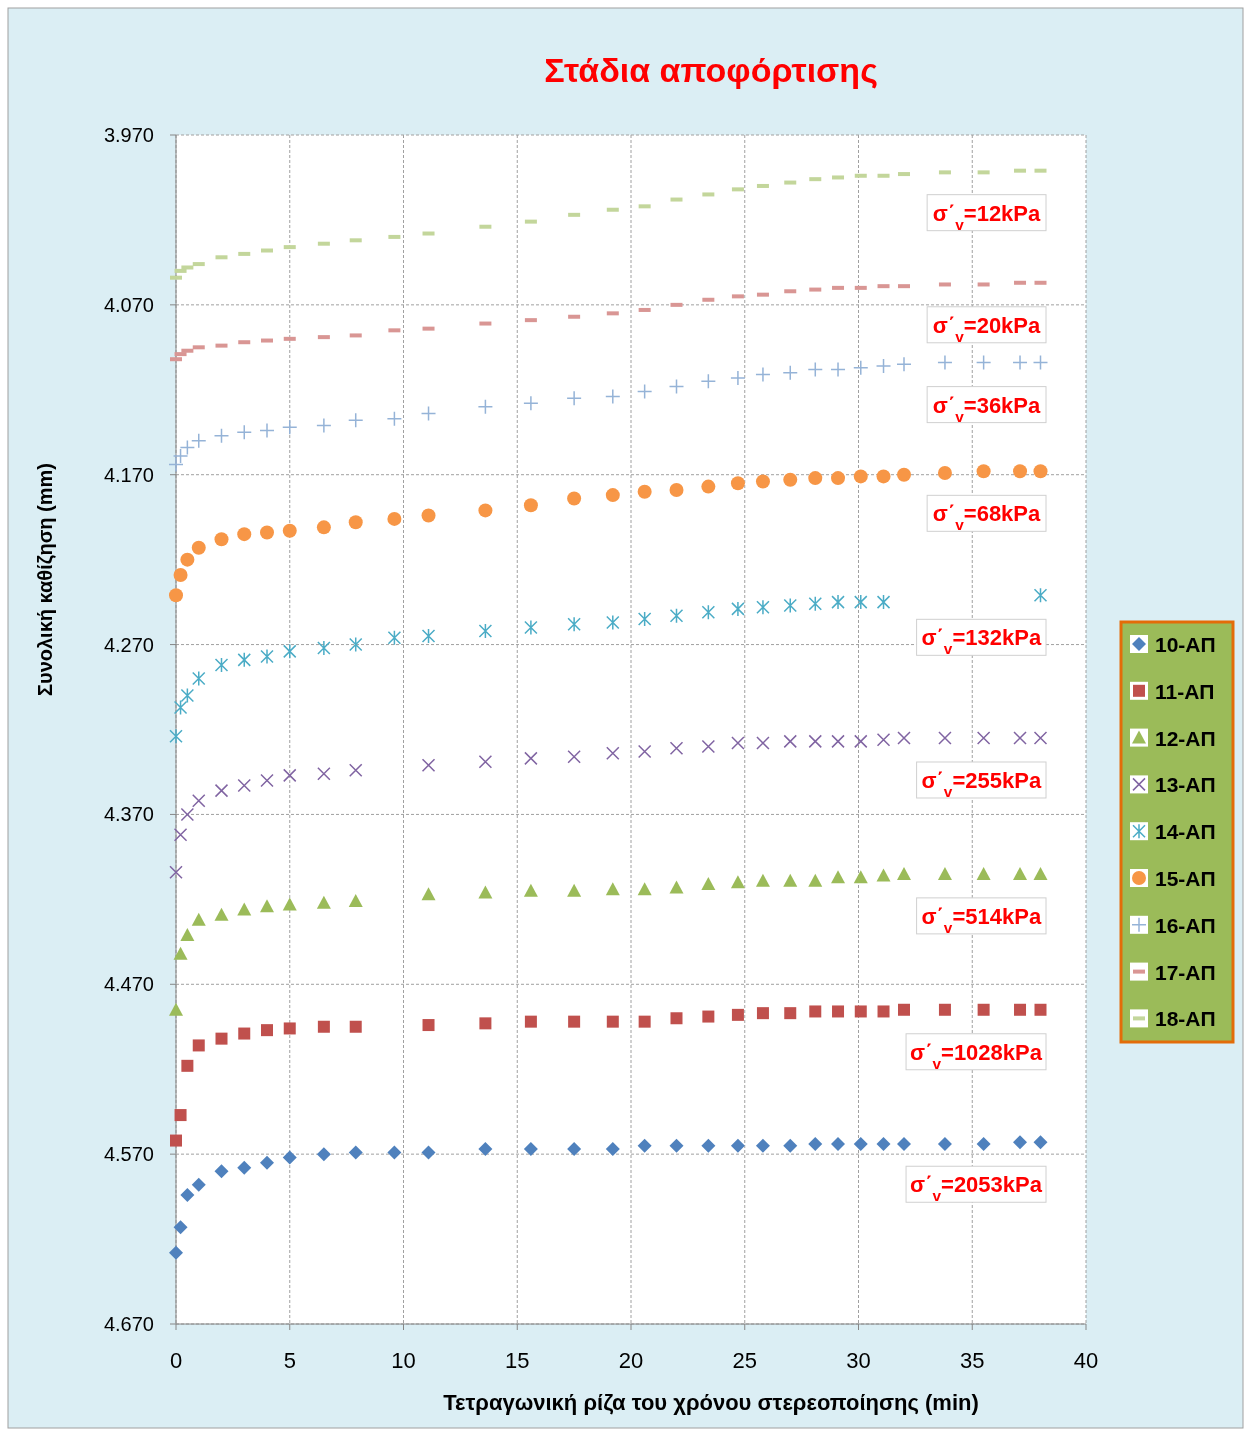 The height and width of the screenshot is (1432, 1247). Describe the element at coordinates (976, 1188) in the screenshot. I see `annotation: σ΄$_{v}$=2053kPa` at that location.